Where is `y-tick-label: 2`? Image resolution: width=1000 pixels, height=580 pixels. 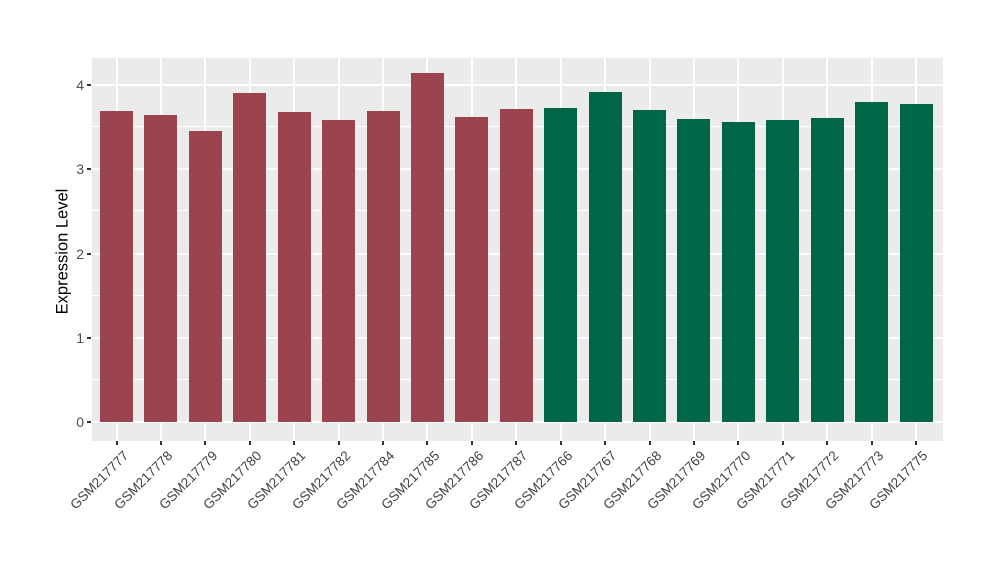 y-tick-label: 2 is located at coordinates (80, 253).